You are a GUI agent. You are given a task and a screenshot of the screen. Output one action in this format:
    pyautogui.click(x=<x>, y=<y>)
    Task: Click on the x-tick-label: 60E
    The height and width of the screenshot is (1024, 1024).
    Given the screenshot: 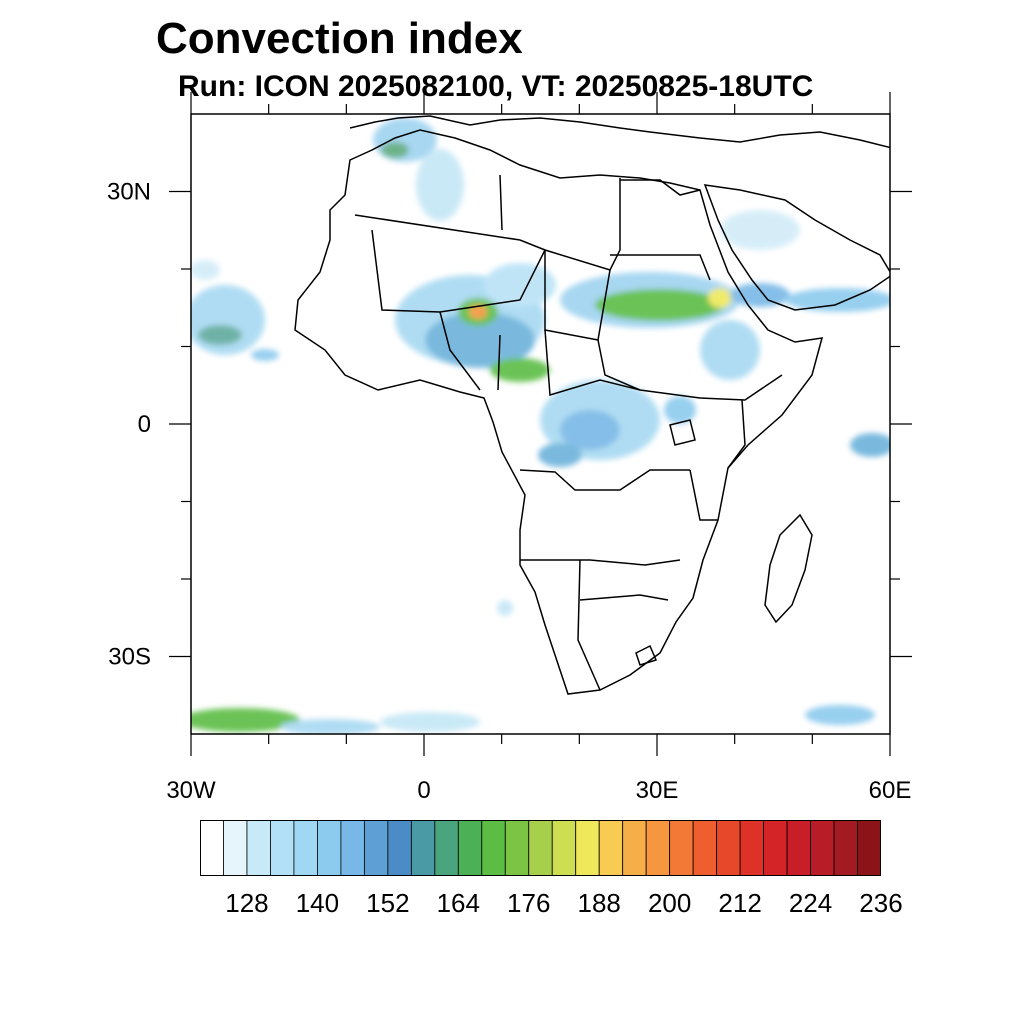 What is the action you would take?
    pyautogui.click(x=890, y=790)
    